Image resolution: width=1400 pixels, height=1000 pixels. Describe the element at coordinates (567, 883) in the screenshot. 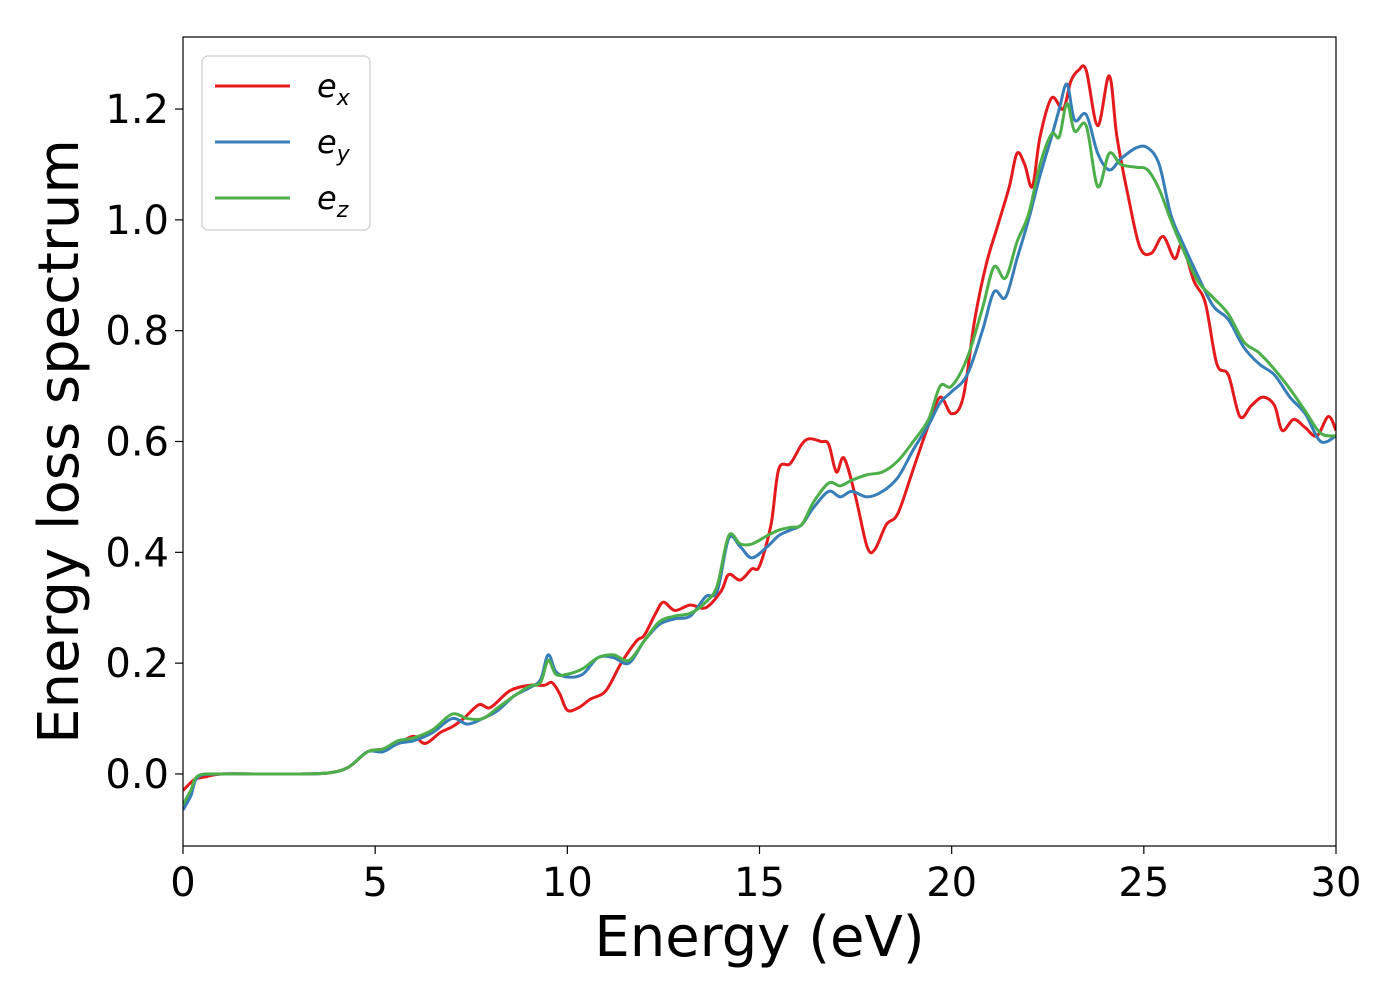

I see `x-tick-label: 10` at that location.